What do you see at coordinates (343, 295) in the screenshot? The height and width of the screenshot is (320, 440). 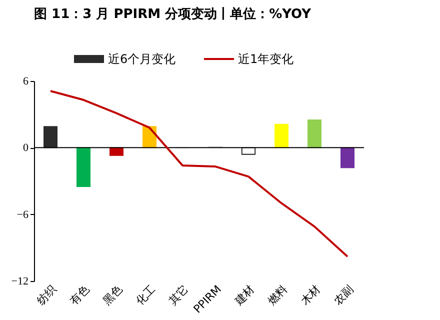 I see `x-tick-label: 农副` at bounding box center [343, 295].